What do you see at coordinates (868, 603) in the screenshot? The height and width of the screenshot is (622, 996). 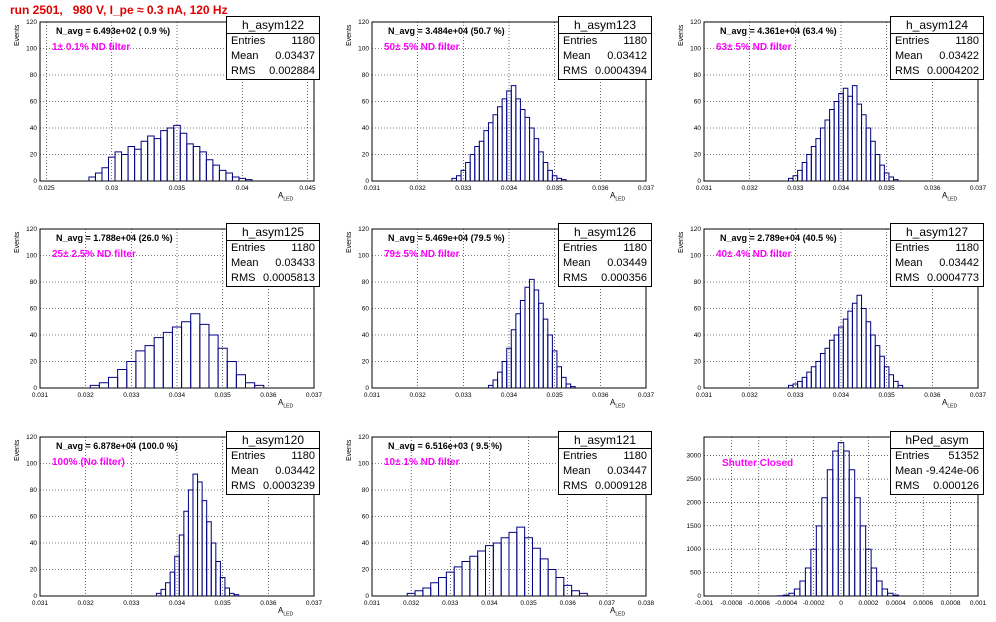 I see `x-tick-label: 0.0002` at bounding box center [868, 603].